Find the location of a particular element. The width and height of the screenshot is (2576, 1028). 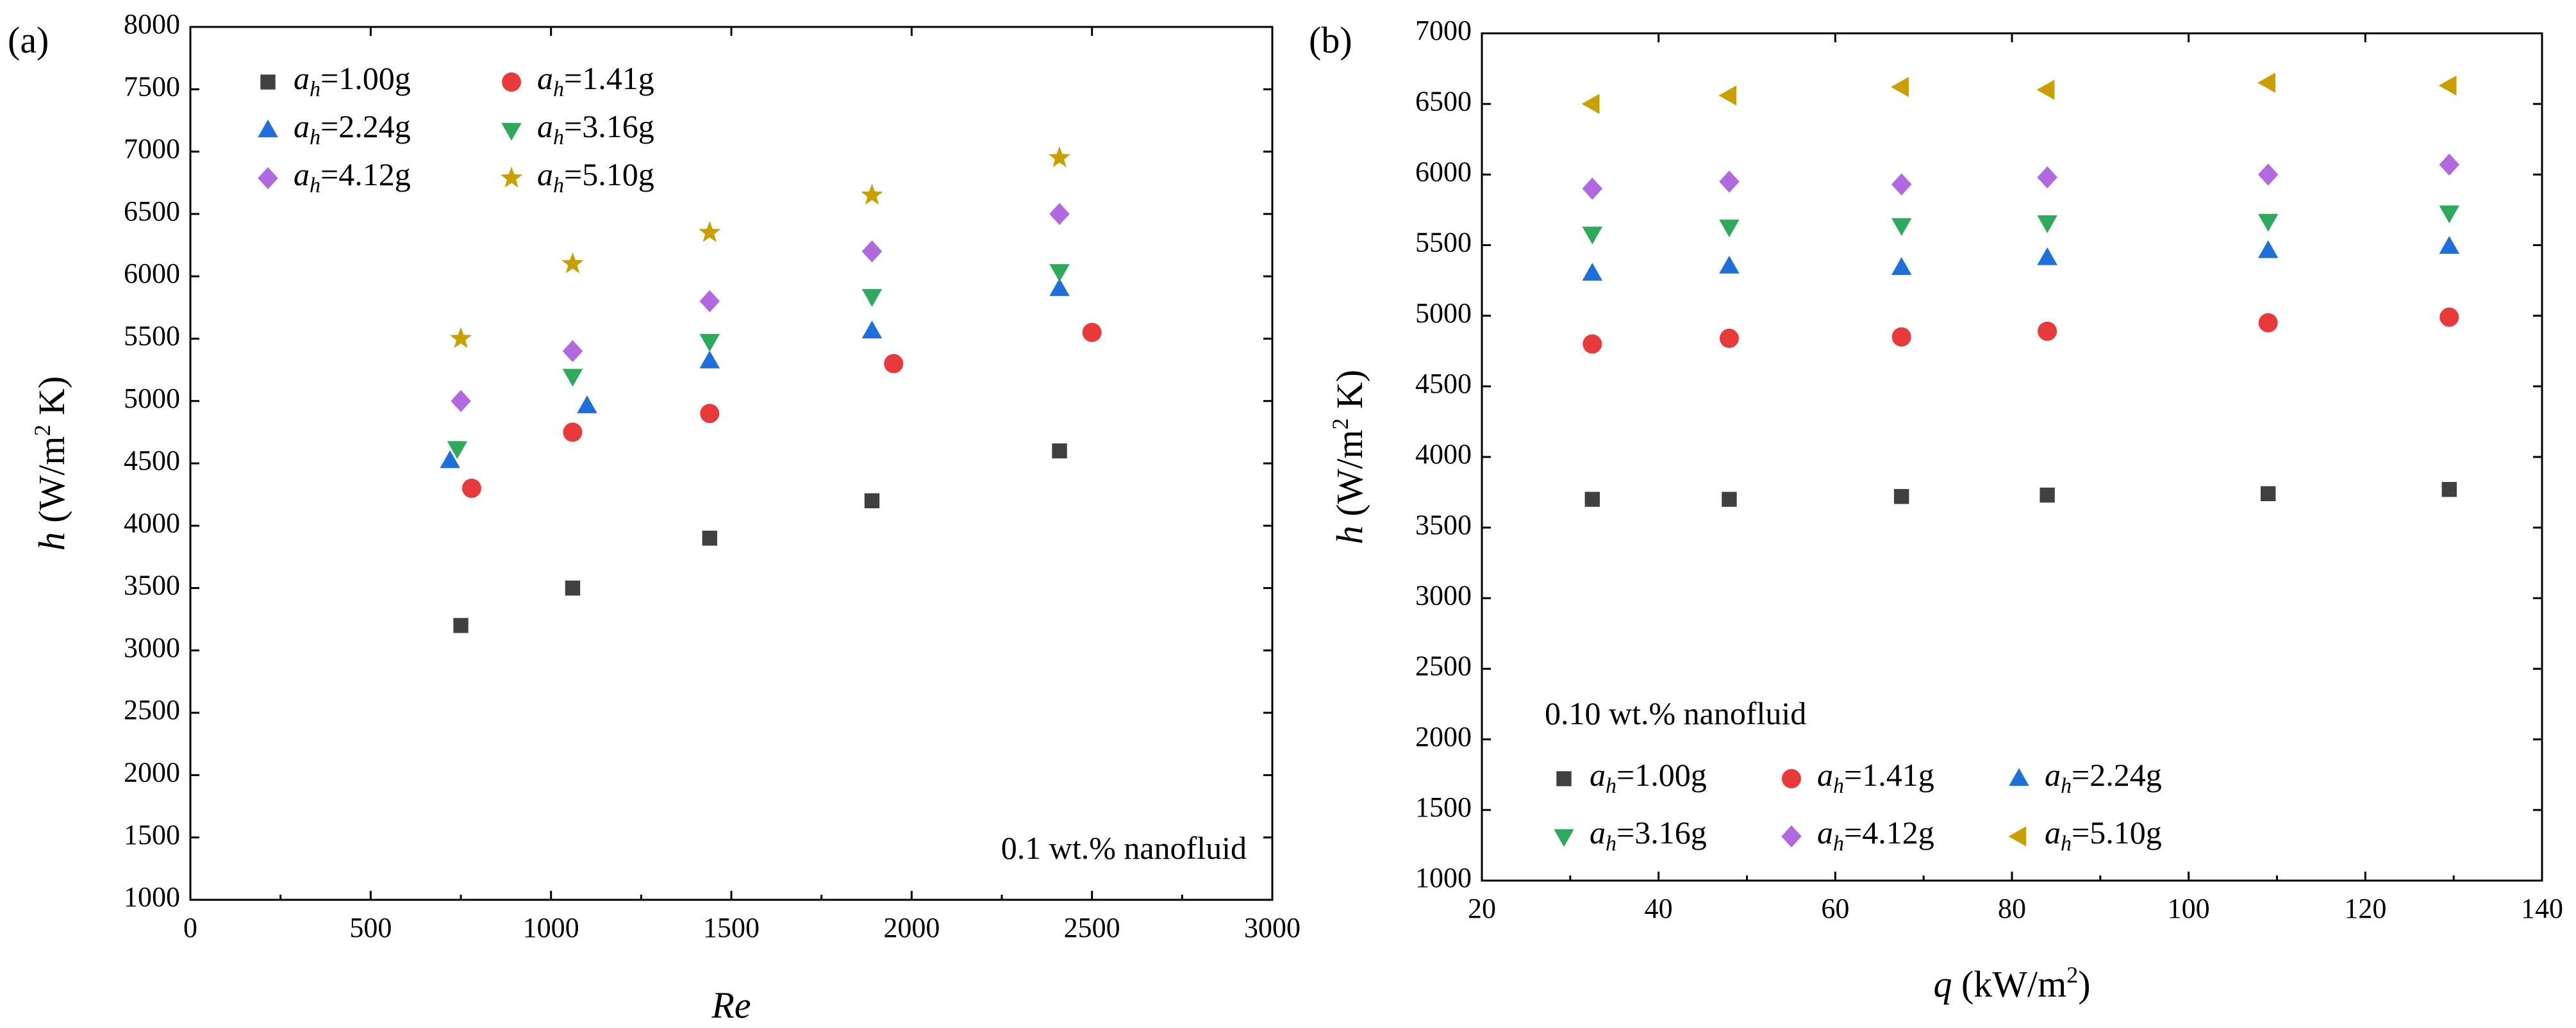

x-axis-title: Re is located at coordinates (731, 1005).